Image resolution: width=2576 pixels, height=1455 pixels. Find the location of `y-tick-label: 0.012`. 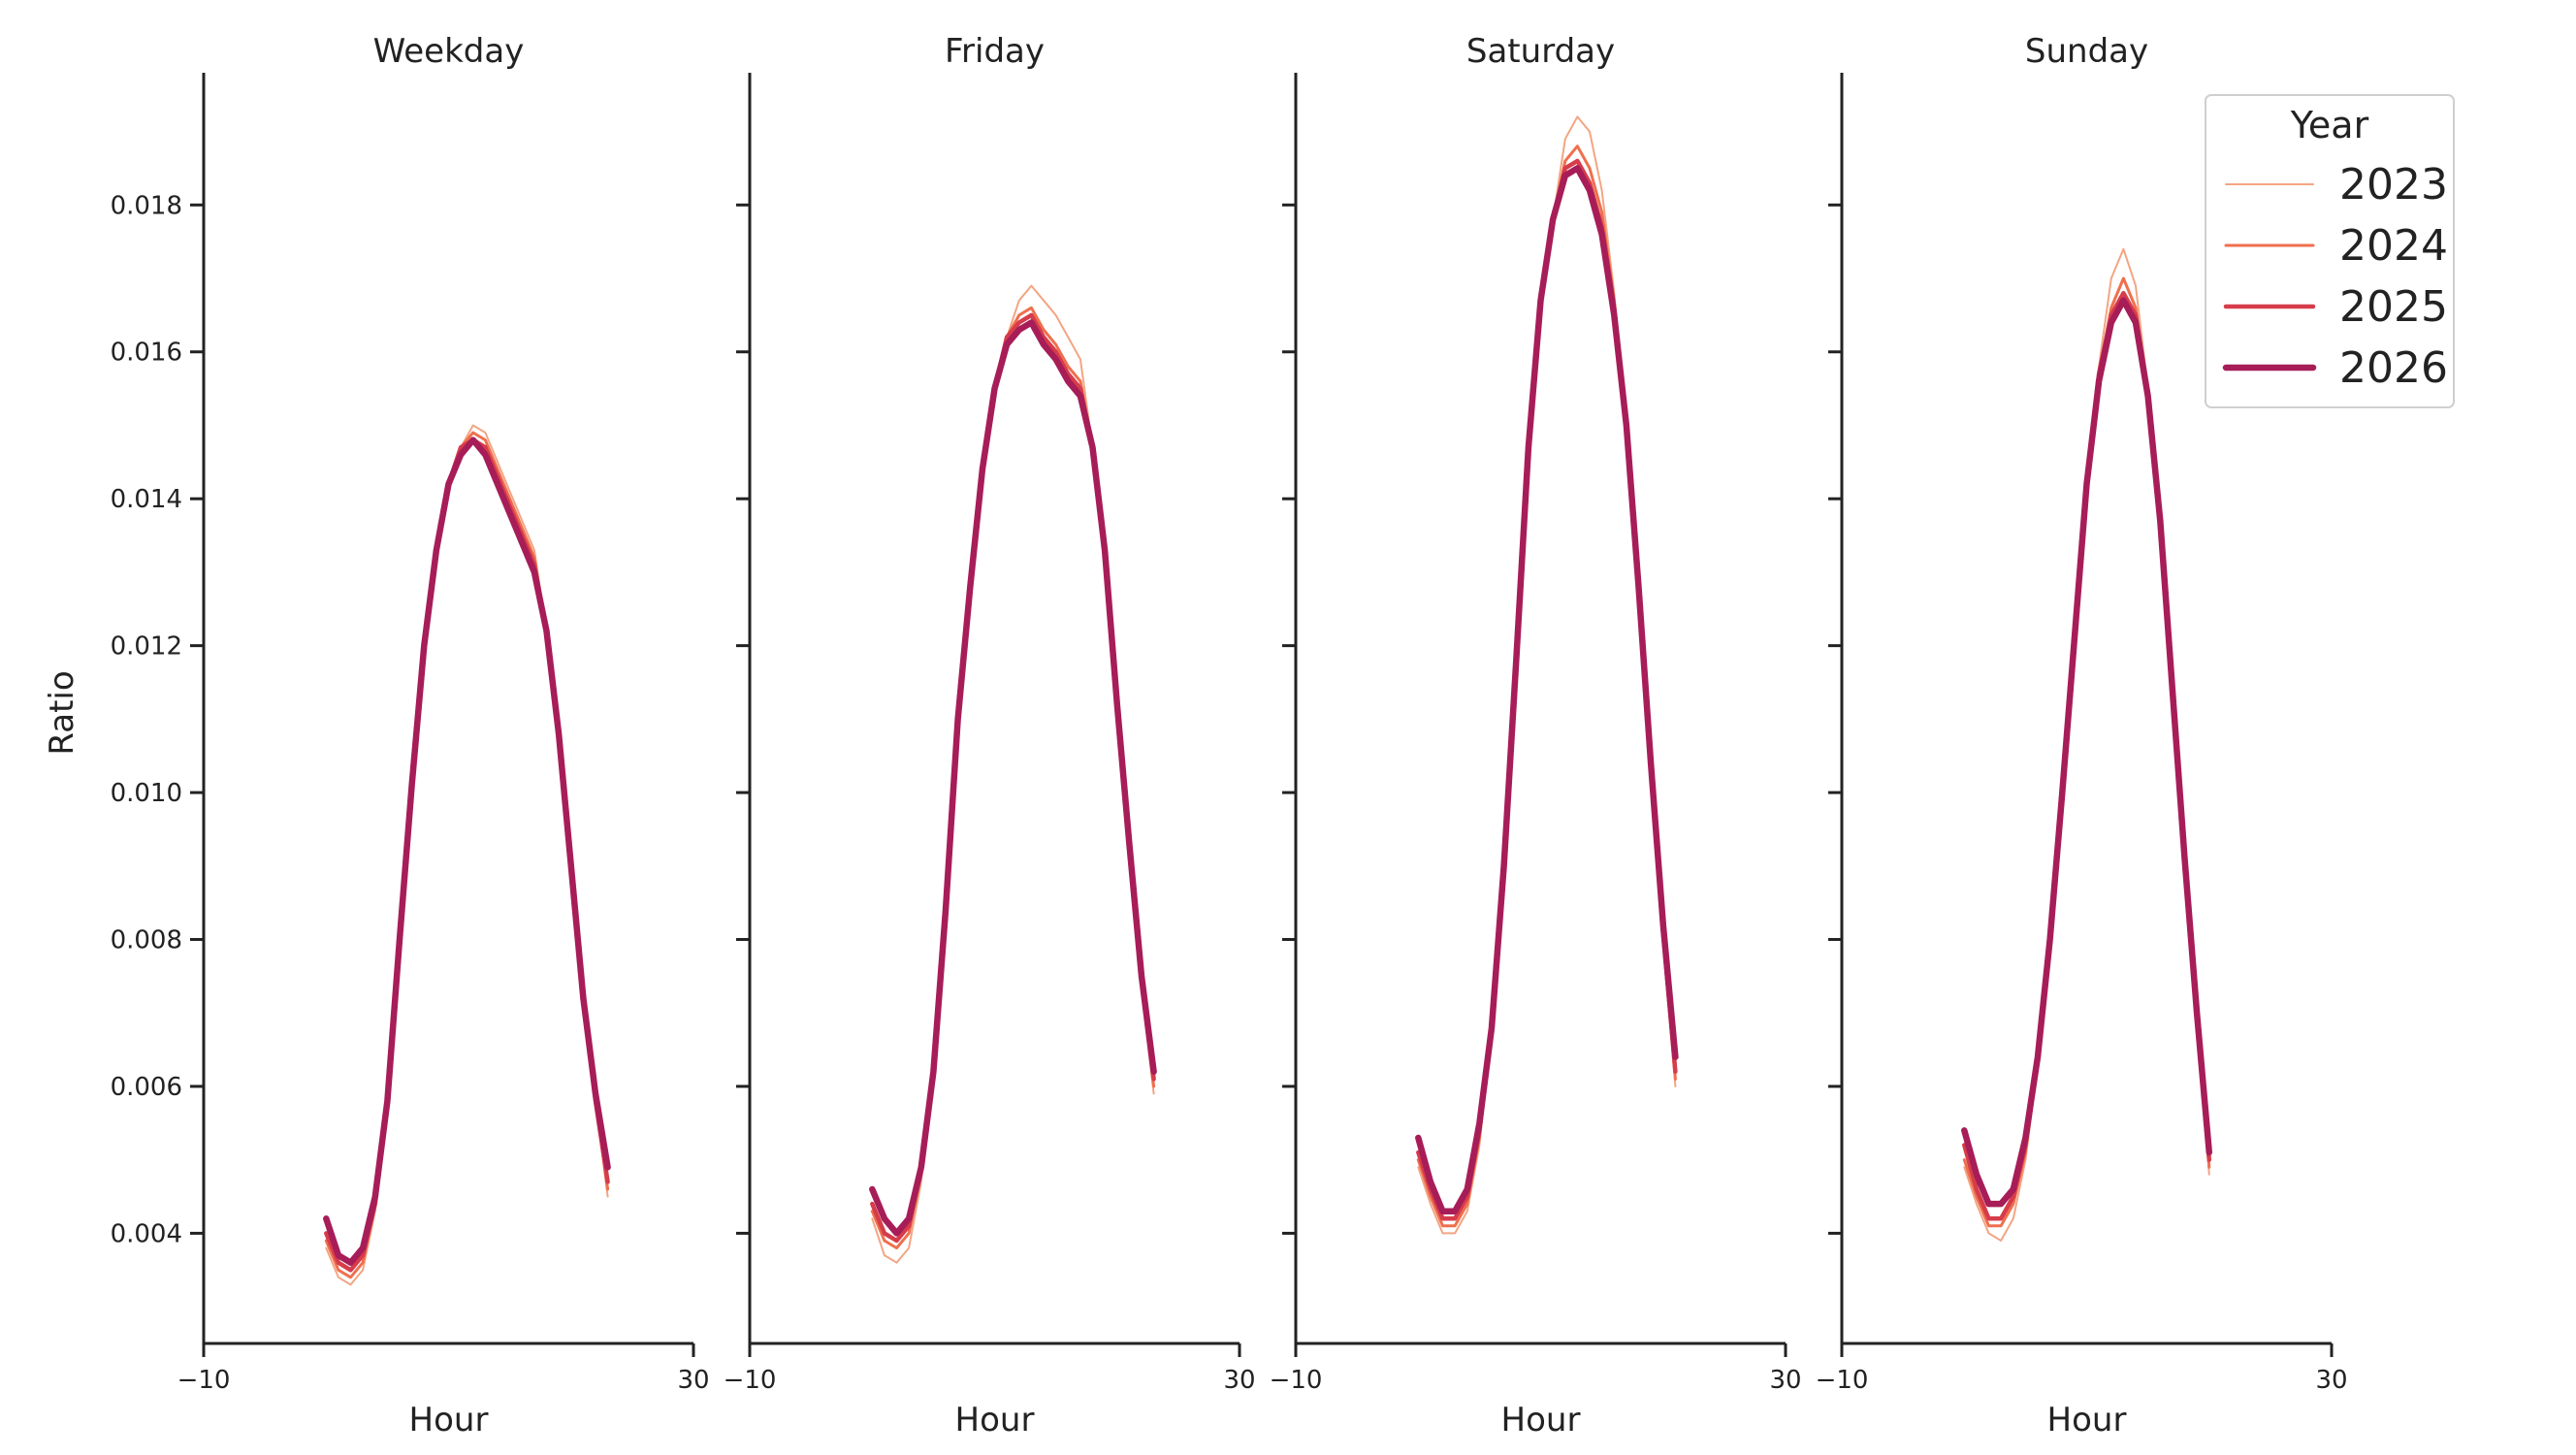

y-tick-label: 0.012 is located at coordinates (146, 647).